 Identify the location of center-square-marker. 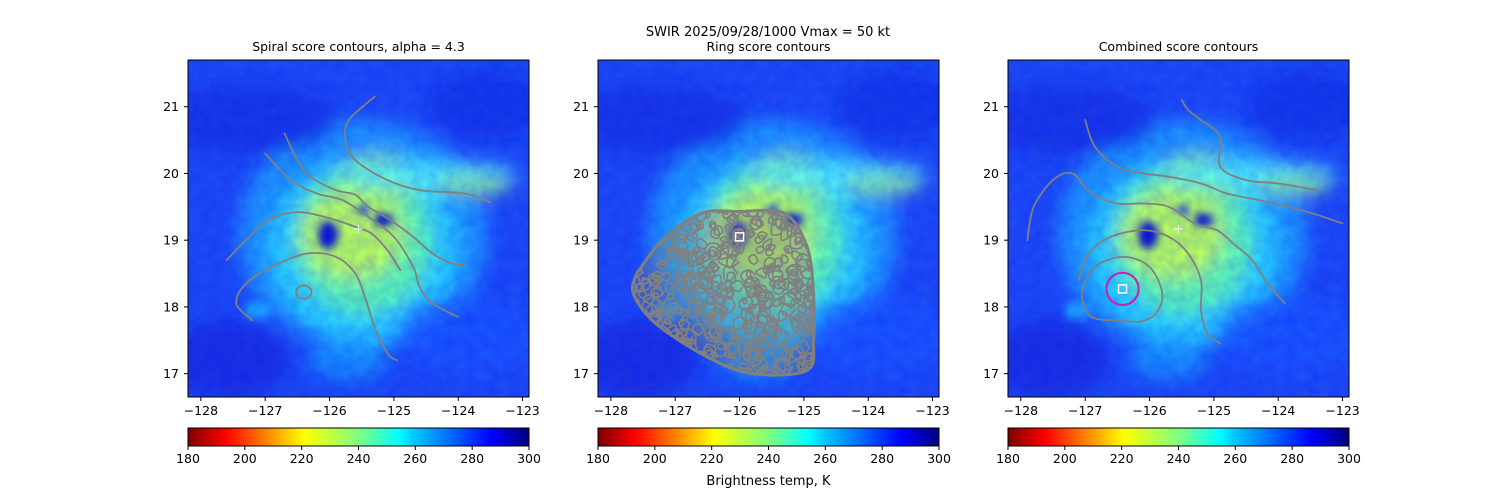
(1122, 289).